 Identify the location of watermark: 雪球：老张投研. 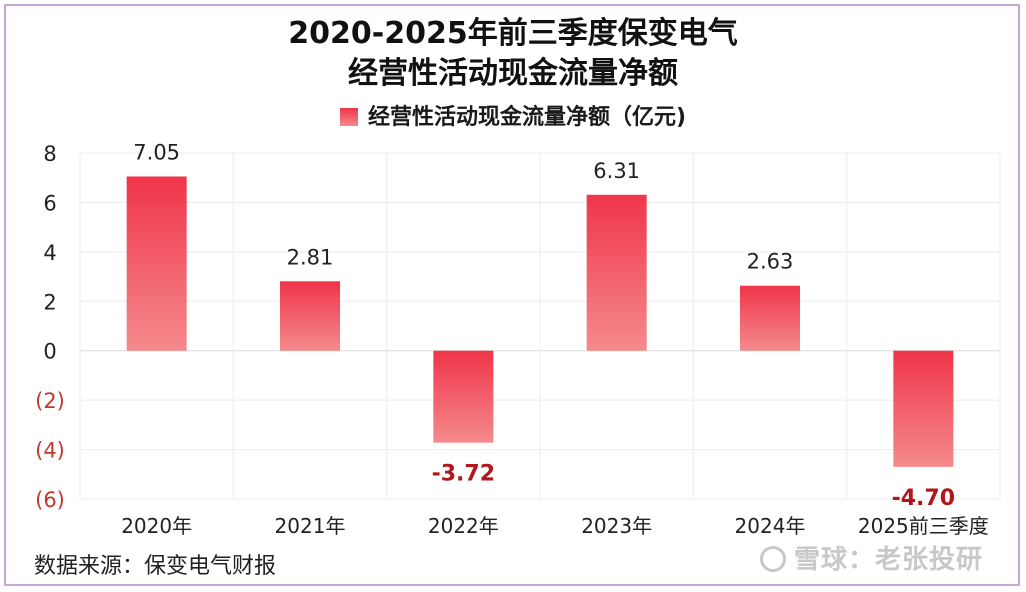
(871, 560).